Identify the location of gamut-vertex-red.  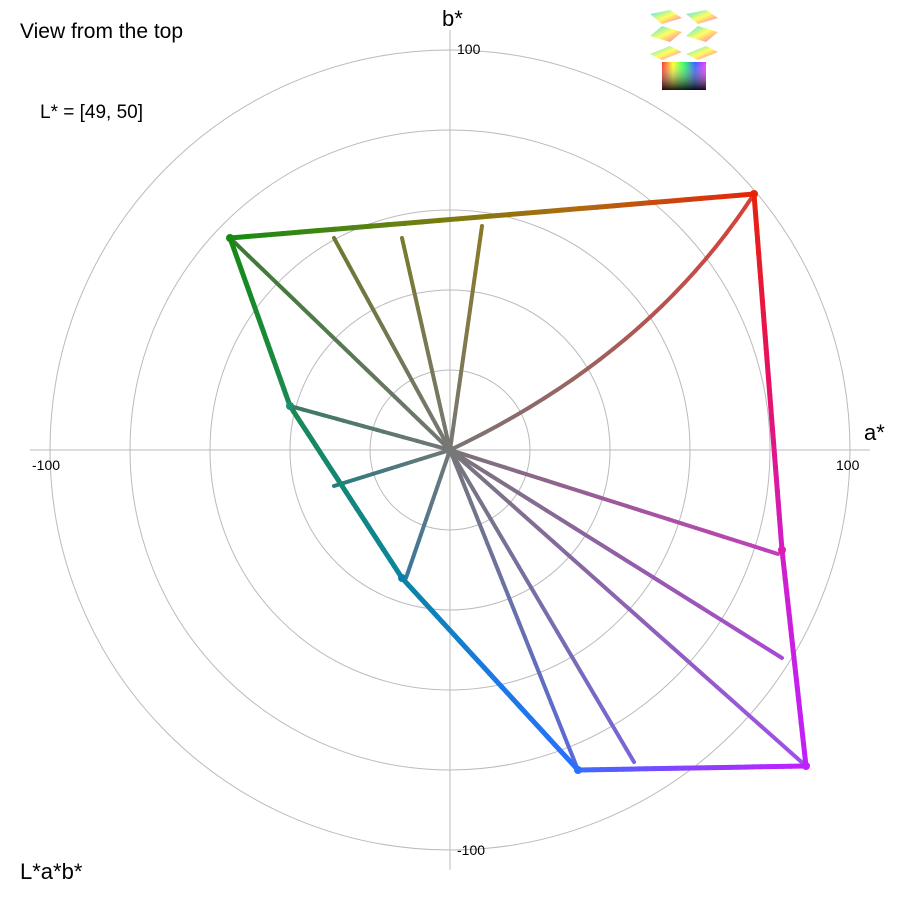
(754, 194).